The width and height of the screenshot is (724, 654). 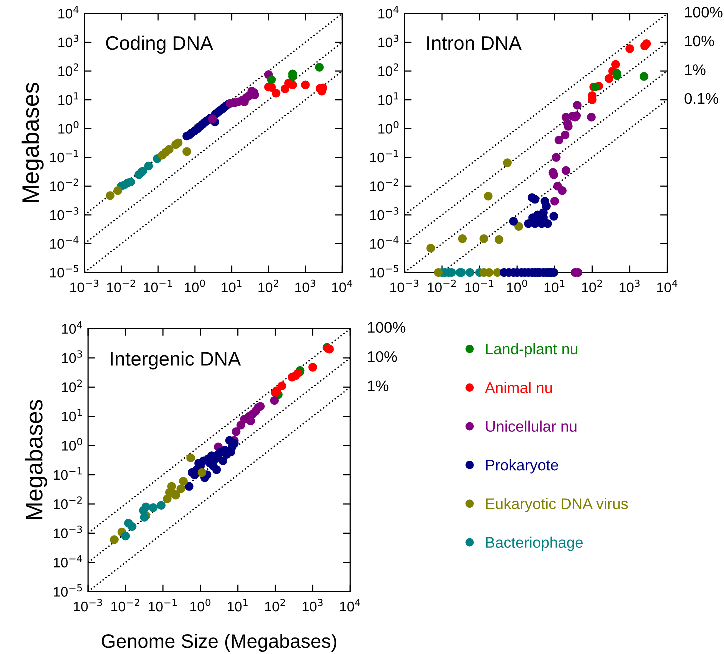 What do you see at coordinates (701, 98) in the screenshot?
I see `text: 0.1%` at bounding box center [701, 98].